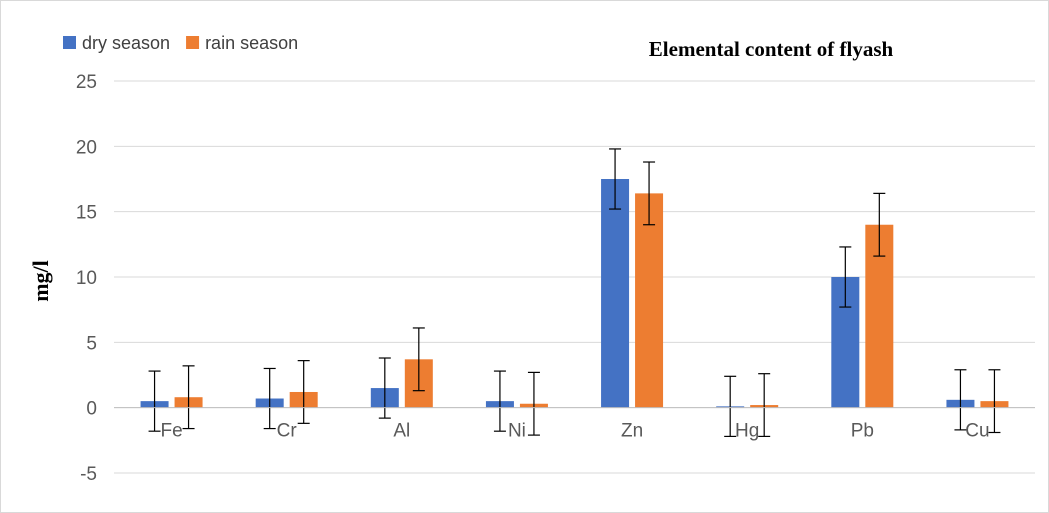 Image resolution: width=1049 pixels, height=513 pixels. I want to click on legend-item-rain-season: rain season, so click(242, 43).